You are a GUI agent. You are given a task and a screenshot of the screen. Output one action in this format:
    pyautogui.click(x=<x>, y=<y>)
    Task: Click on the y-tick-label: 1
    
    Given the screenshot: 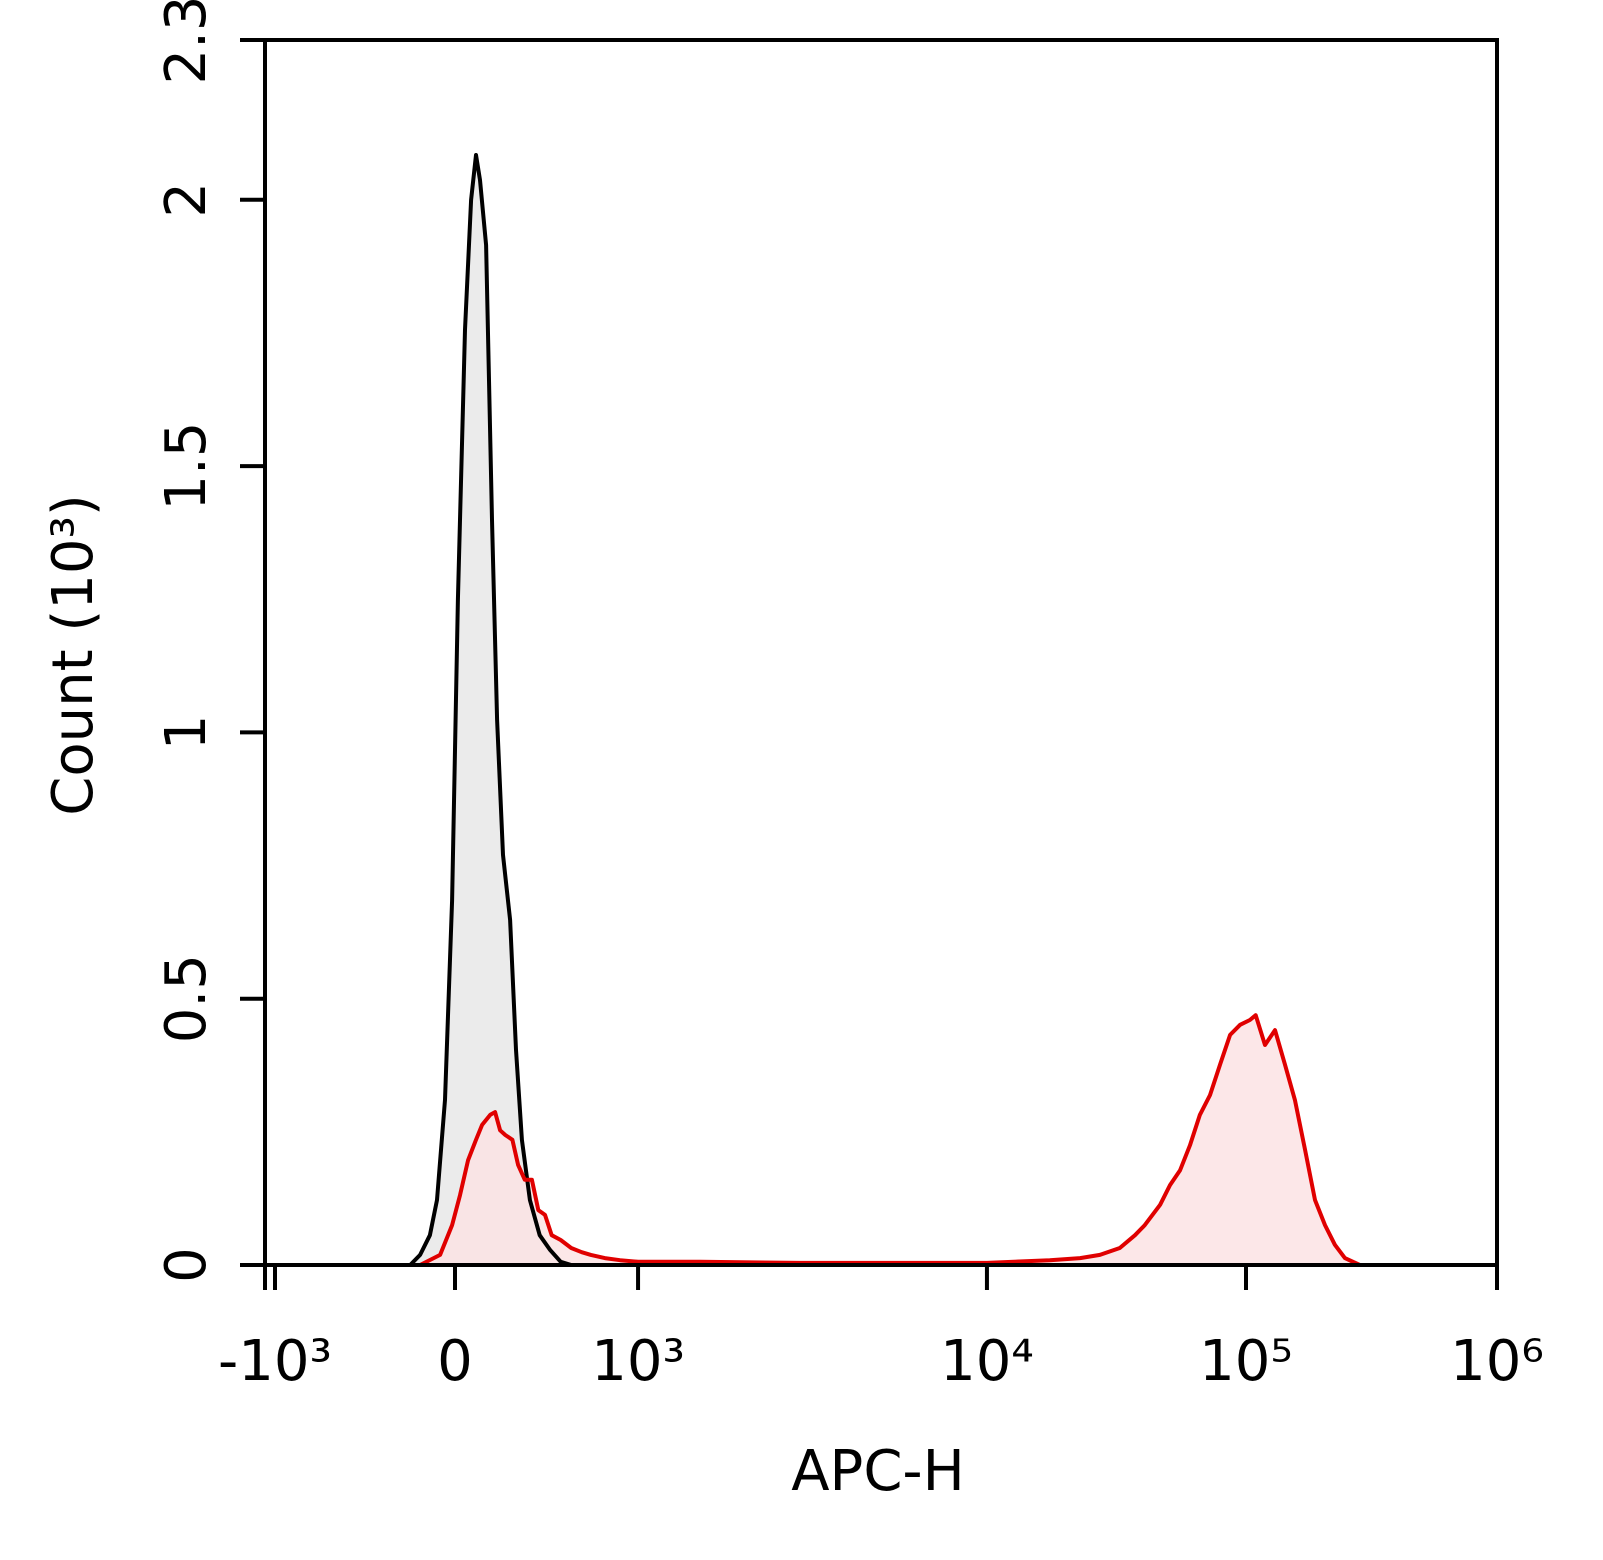 What is the action you would take?
    pyautogui.click(x=186, y=733)
    